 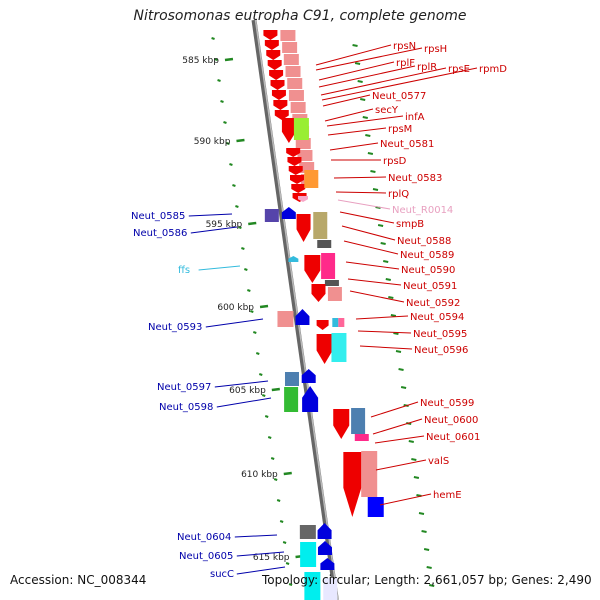 What do you see at coordinates (247, 391) in the screenshot?
I see `kbp-tick-label: 605 kbp` at bounding box center [247, 391].